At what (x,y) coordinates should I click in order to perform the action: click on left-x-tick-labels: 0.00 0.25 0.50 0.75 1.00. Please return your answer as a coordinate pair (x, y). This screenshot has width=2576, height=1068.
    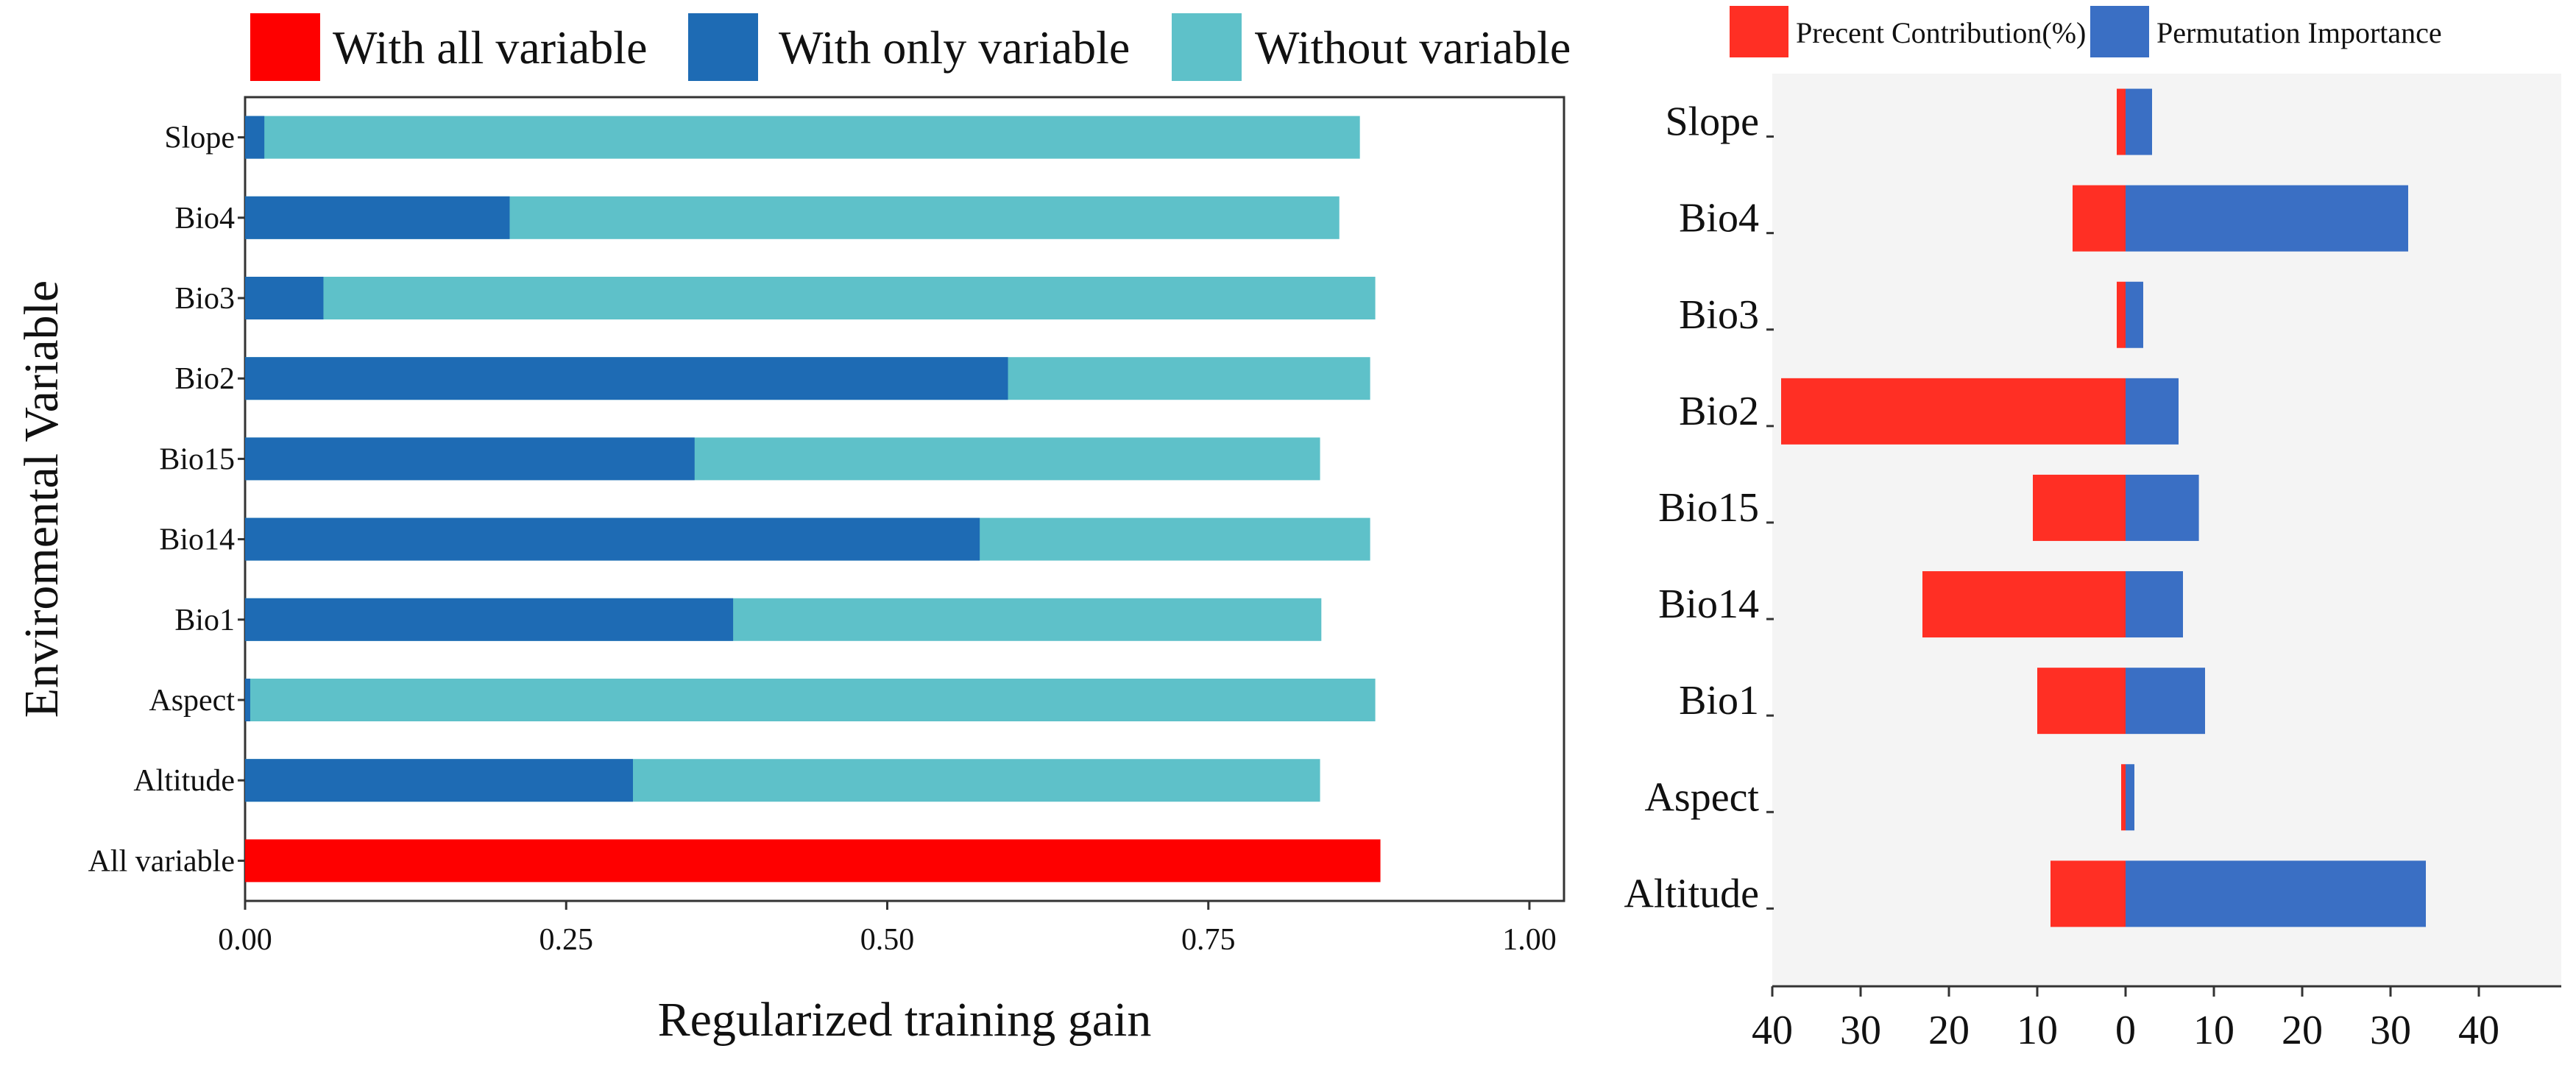
    Looking at the image, I should click on (887, 929).